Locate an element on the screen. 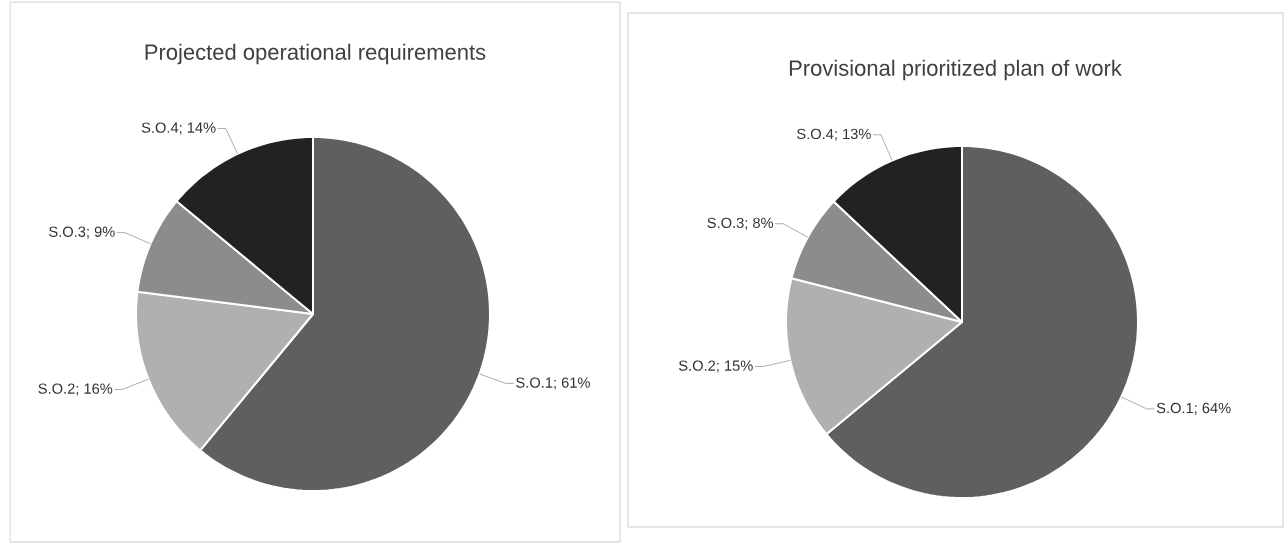 This screenshot has height=543, width=1287. slice-label: S.O.1; 64% is located at coordinates (1193, 408).